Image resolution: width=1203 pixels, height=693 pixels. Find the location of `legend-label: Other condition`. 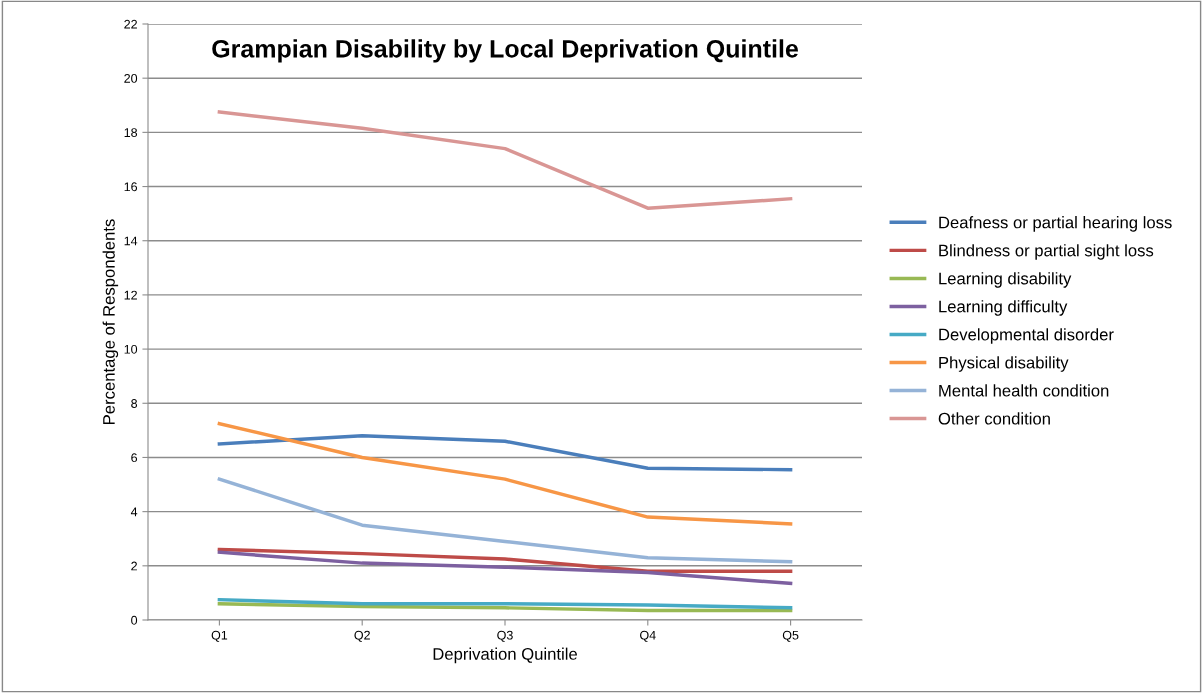

legend-label: Other condition is located at coordinates (994, 418).